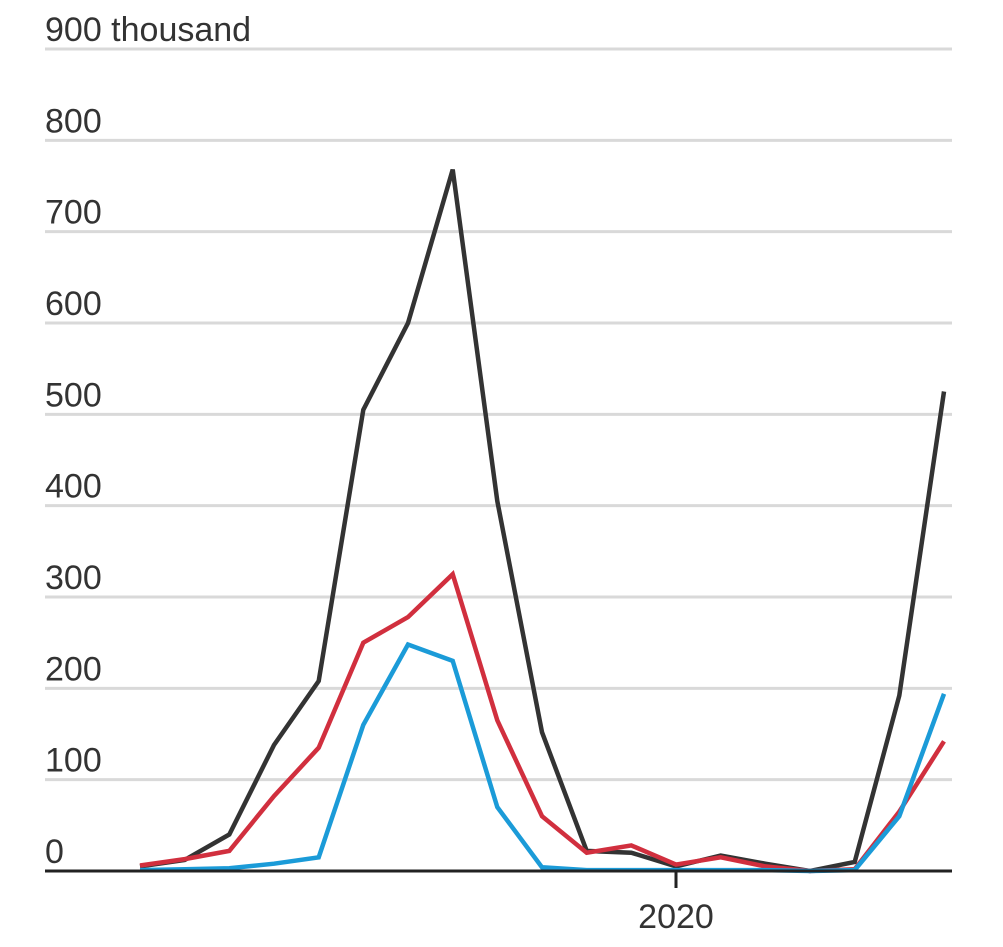 This screenshot has width=1003, height=947. I want to click on y-tick-label: 500, so click(73, 395).